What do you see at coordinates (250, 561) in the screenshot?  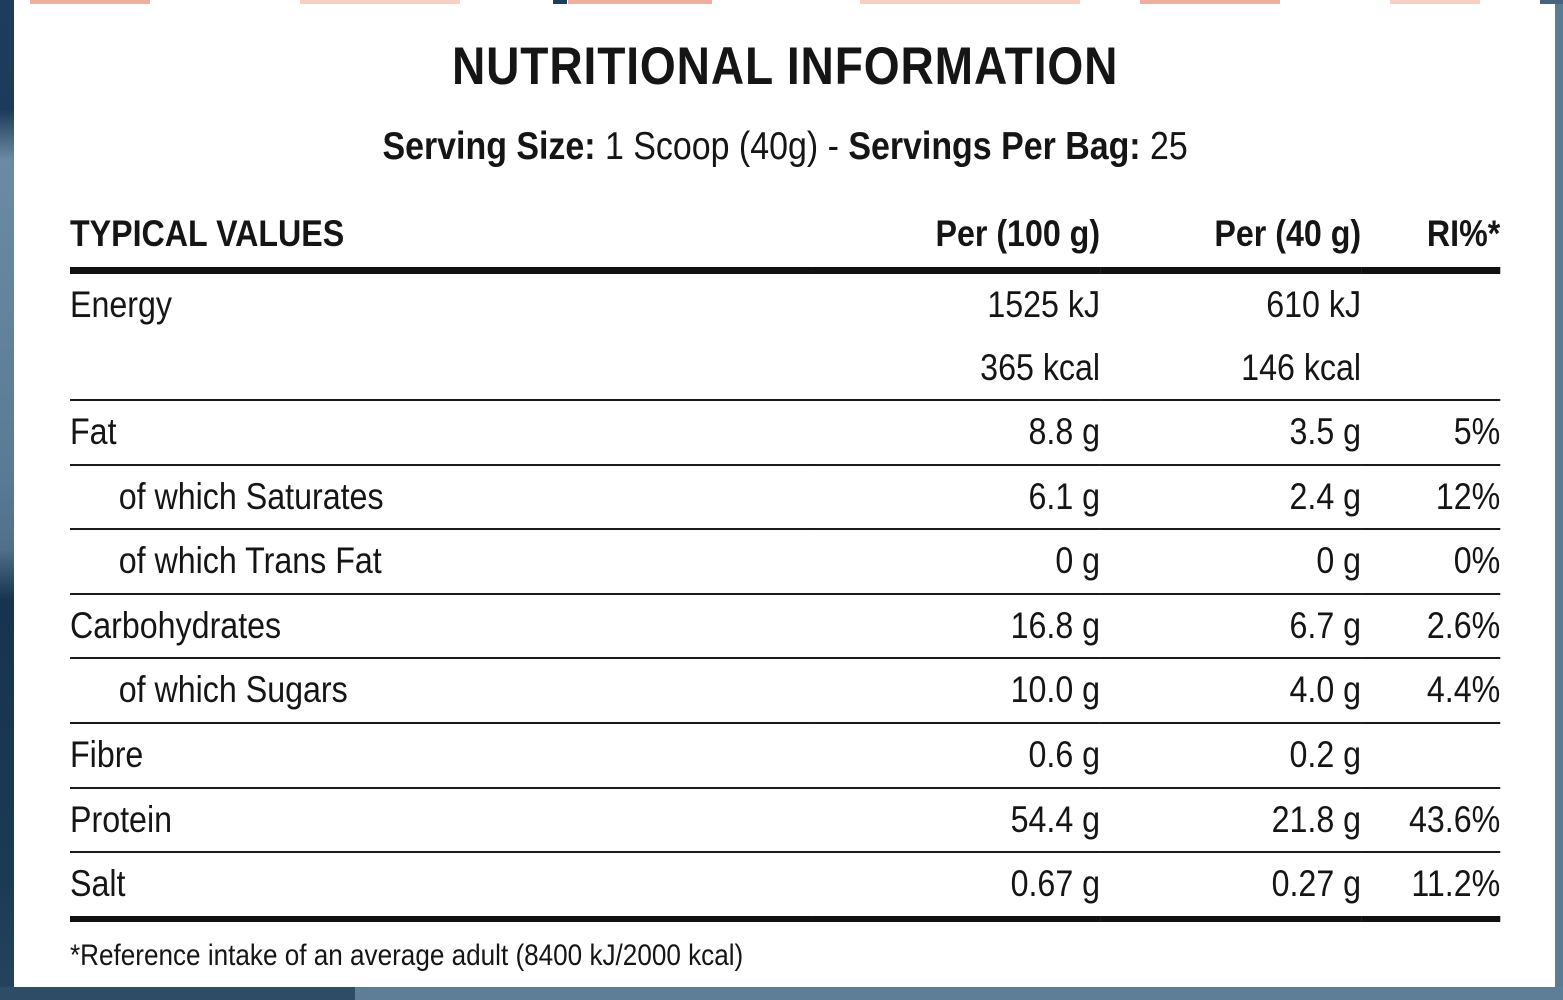 I see `nutrient-name: of which Trans Fat` at bounding box center [250, 561].